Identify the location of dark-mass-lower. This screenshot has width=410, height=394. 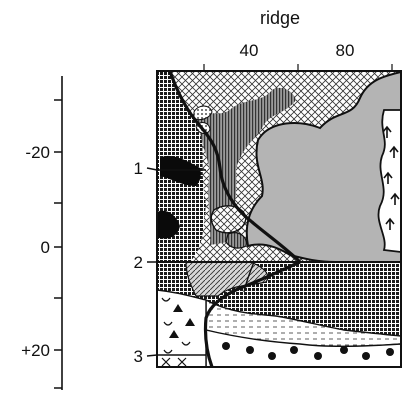
(168, 224).